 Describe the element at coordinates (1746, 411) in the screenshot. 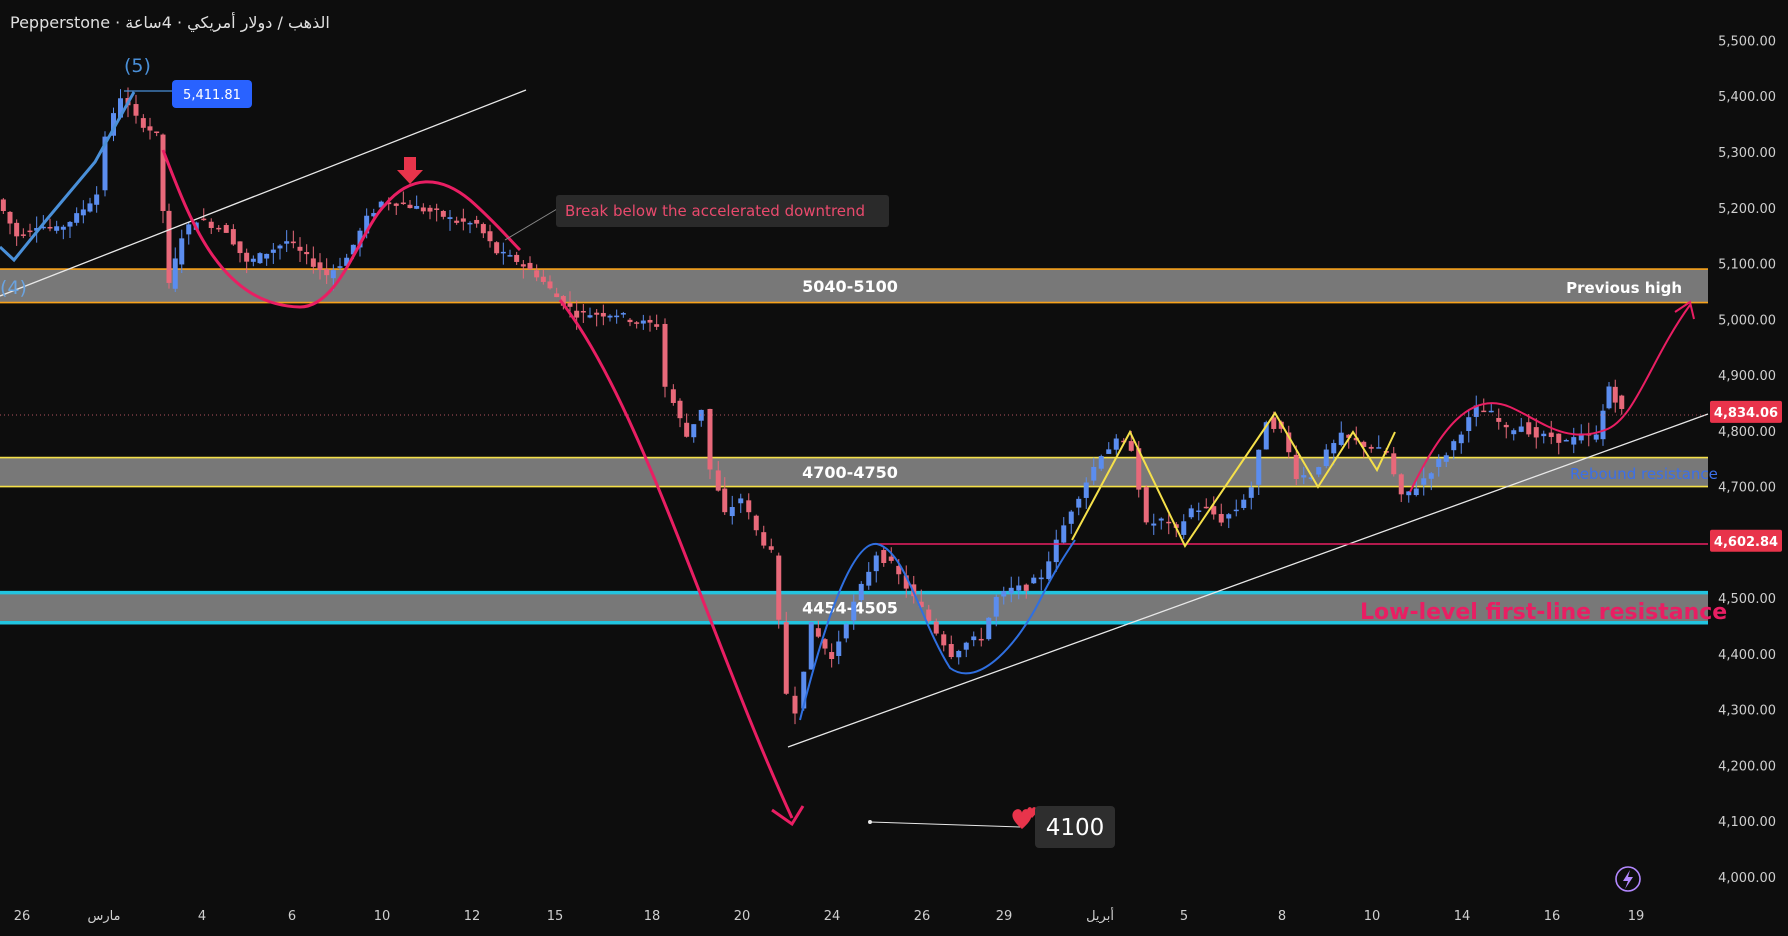

I see `price-badge` at that location.